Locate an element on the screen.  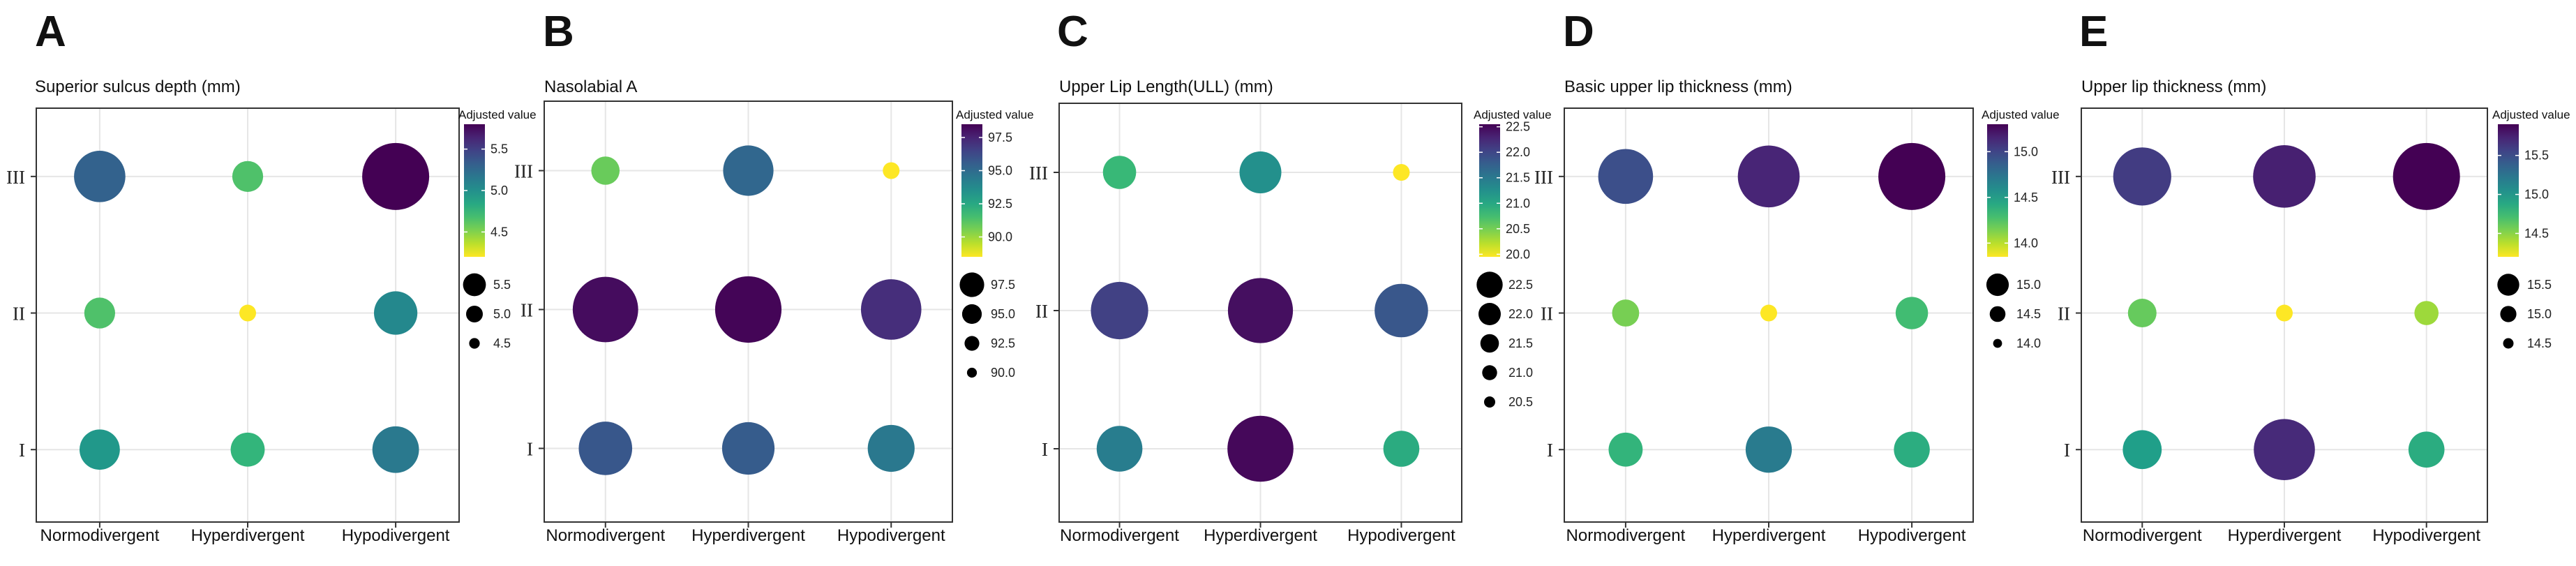
panel-label: E is located at coordinates (2093, 32).